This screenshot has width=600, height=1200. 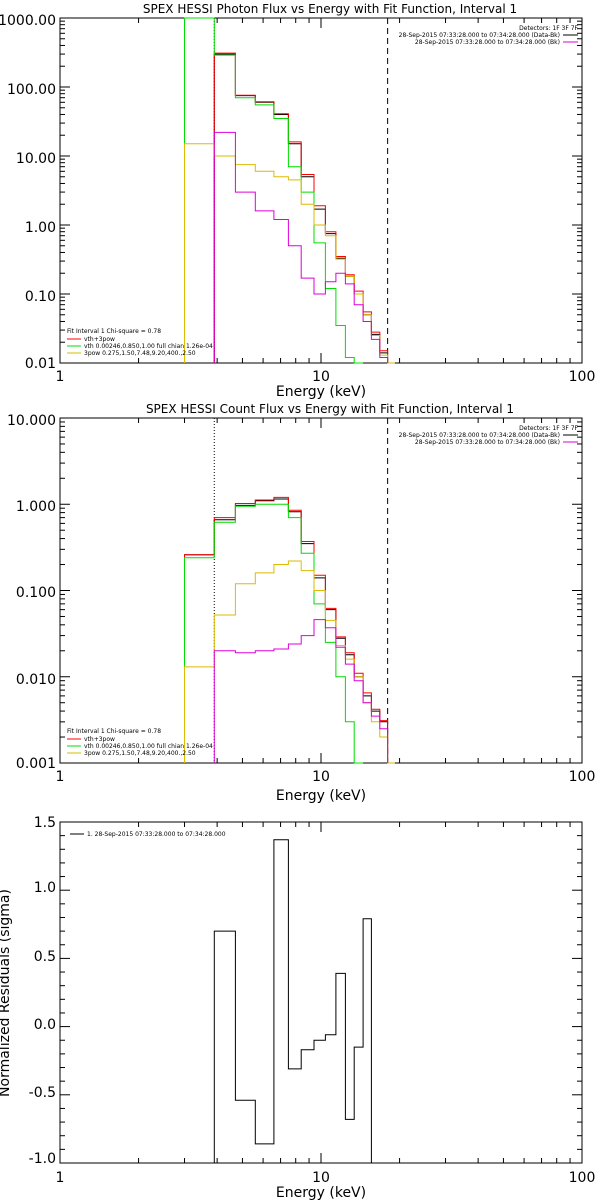 What do you see at coordinates (40, 297) in the screenshot?
I see `y-tick-label: 0.10` at bounding box center [40, 297].